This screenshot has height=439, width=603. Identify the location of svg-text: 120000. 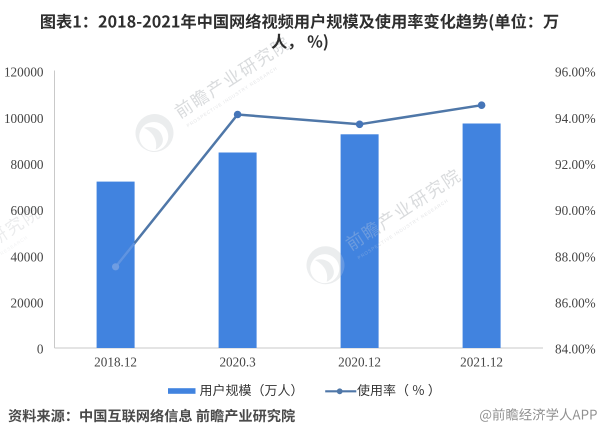
(24, 72).